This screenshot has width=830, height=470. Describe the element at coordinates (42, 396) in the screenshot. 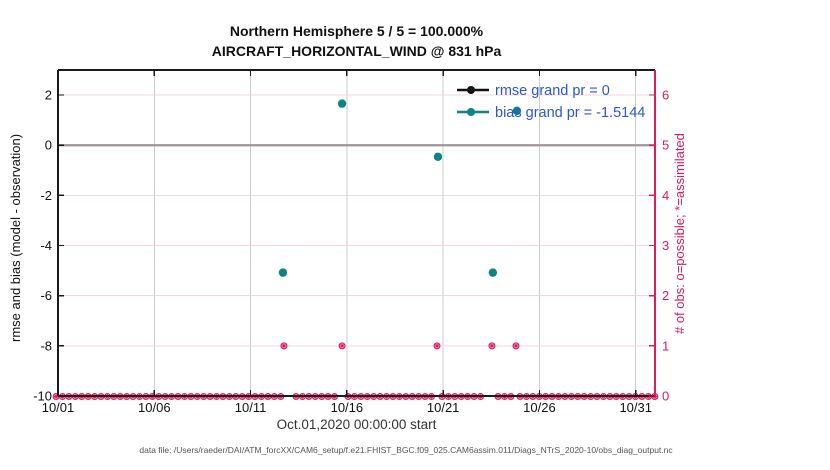

I see `left-tick-label: -10` at that location.